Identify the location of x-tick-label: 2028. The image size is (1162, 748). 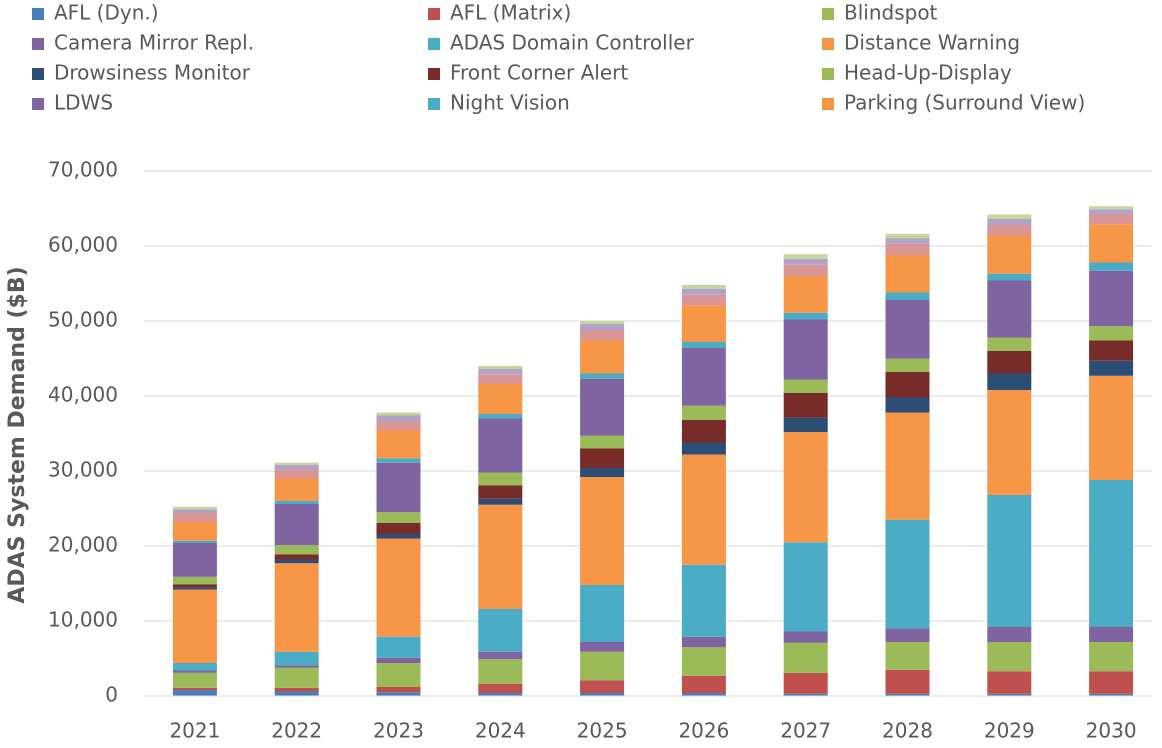
(907, 731).